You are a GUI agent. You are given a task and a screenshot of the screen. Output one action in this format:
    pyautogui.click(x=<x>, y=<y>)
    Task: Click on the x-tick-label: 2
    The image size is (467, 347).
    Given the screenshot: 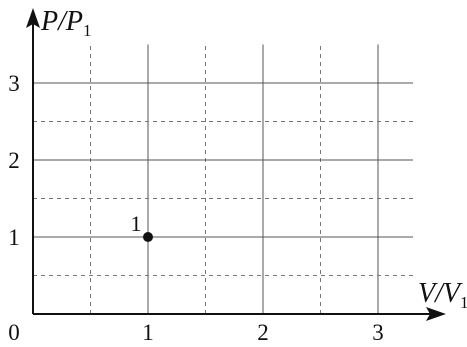 What is the action you would take?
    pyautogui.click(x=263, y=332)
    